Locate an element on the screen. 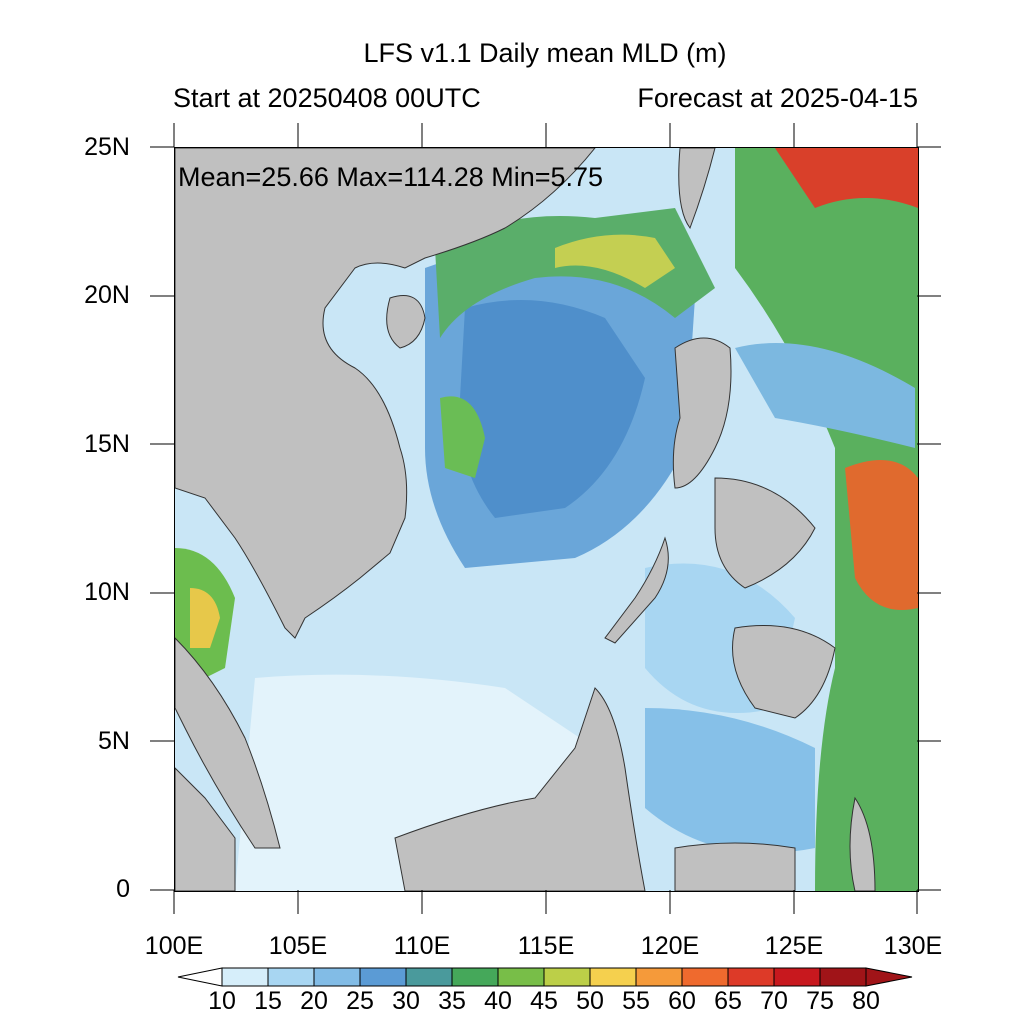 Image resolution: width=1024 pixels, height=1024 pixels. land-borneo is located at coordinates (520, 789).